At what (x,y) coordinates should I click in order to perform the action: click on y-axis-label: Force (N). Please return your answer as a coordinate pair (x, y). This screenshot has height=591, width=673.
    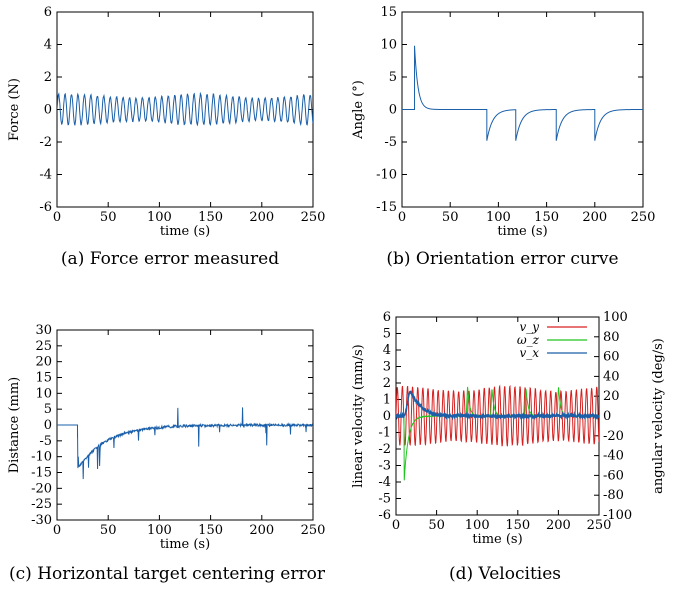
    Looking at the image, I should click on (14, 109).